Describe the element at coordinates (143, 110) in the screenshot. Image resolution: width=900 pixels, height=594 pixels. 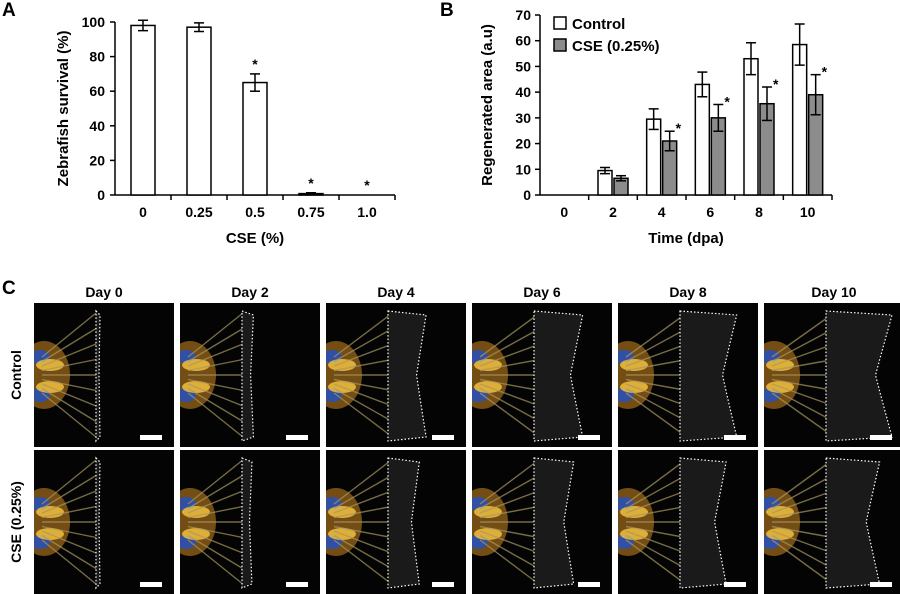
I see `bar` at that location.